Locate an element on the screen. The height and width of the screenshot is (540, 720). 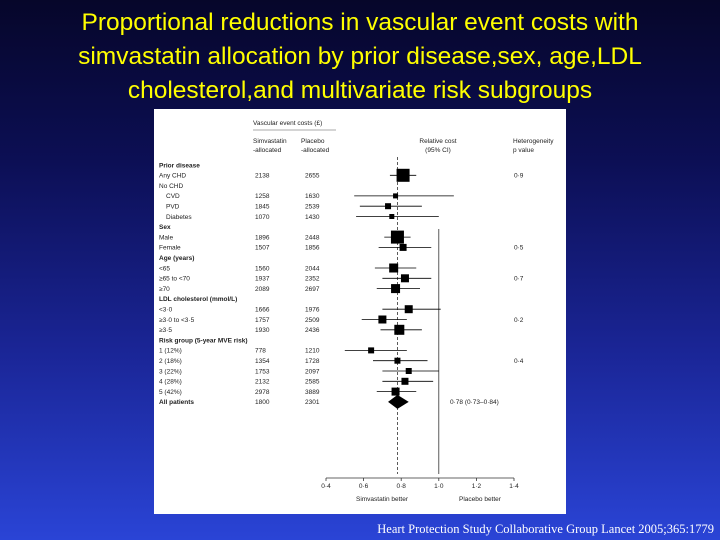
summary-diamond is located at coordinates (398, 401).